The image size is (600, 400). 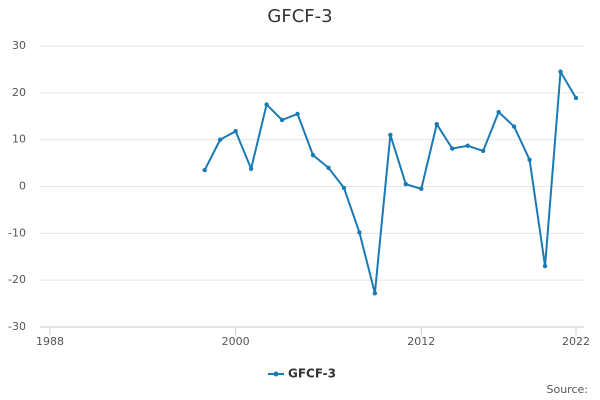 What do you see at coordinates (22, 186) in the screenshot?
I see `y-tick-label: 0` at bounding box center [22, 186].